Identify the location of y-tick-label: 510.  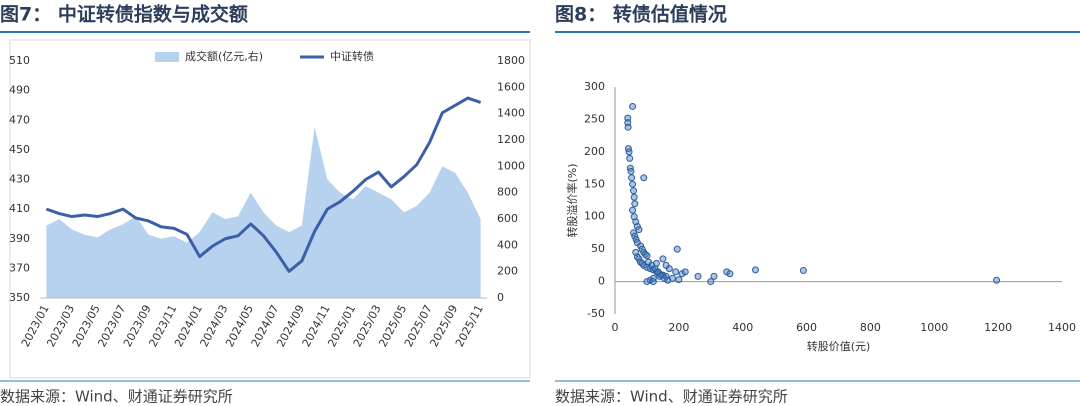
(19, 60).